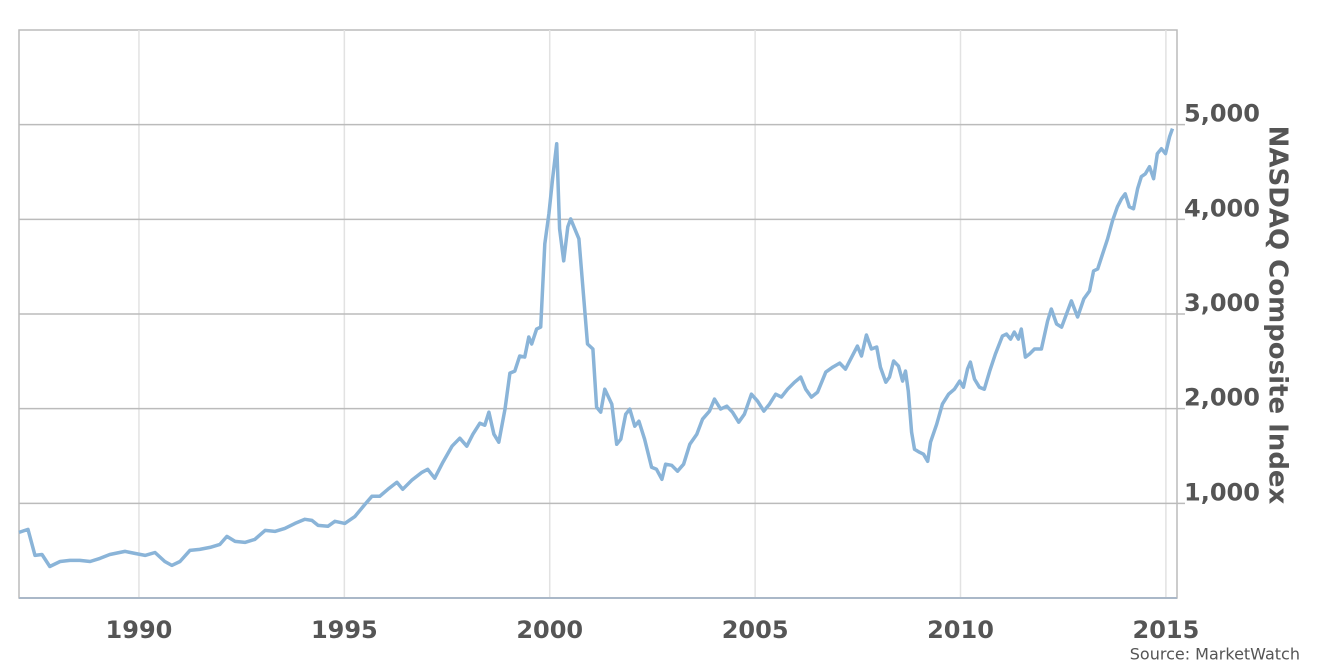  I want to click on x-tick-label: 2015, so click(1166, 630).